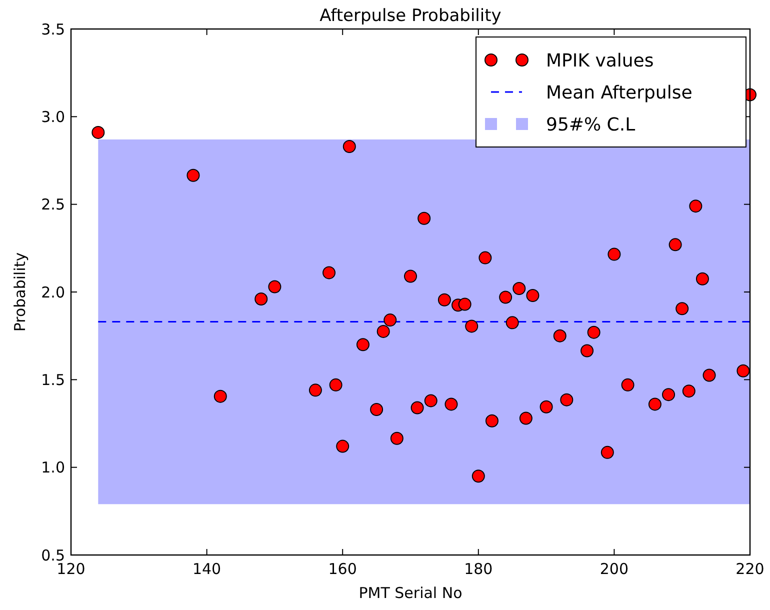  What do you see at coordinates (53, 379) in the screenshot?
I see `y-tick-label: 1.5` at bounding box center [53, 379].